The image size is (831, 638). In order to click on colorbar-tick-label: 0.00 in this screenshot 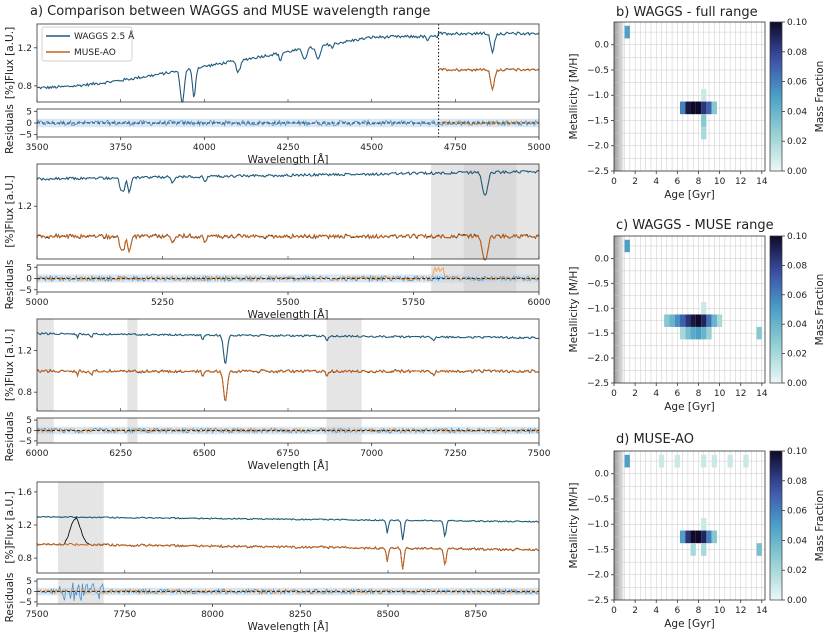, I will do `click(797, 601)`.